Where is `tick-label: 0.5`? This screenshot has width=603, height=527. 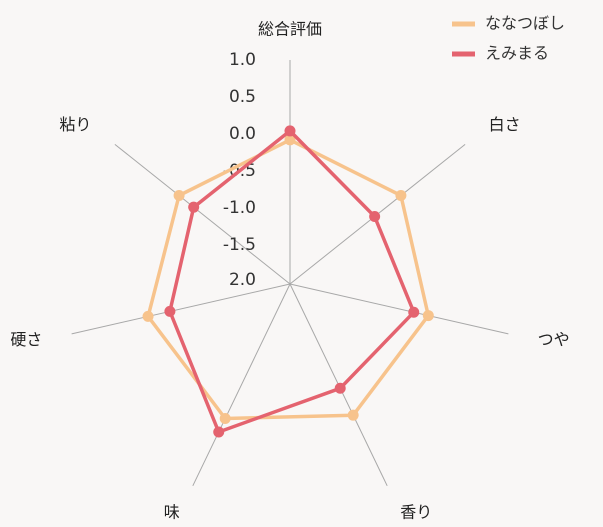 tick-label: 0.5 is located at coordinates (242, 97).